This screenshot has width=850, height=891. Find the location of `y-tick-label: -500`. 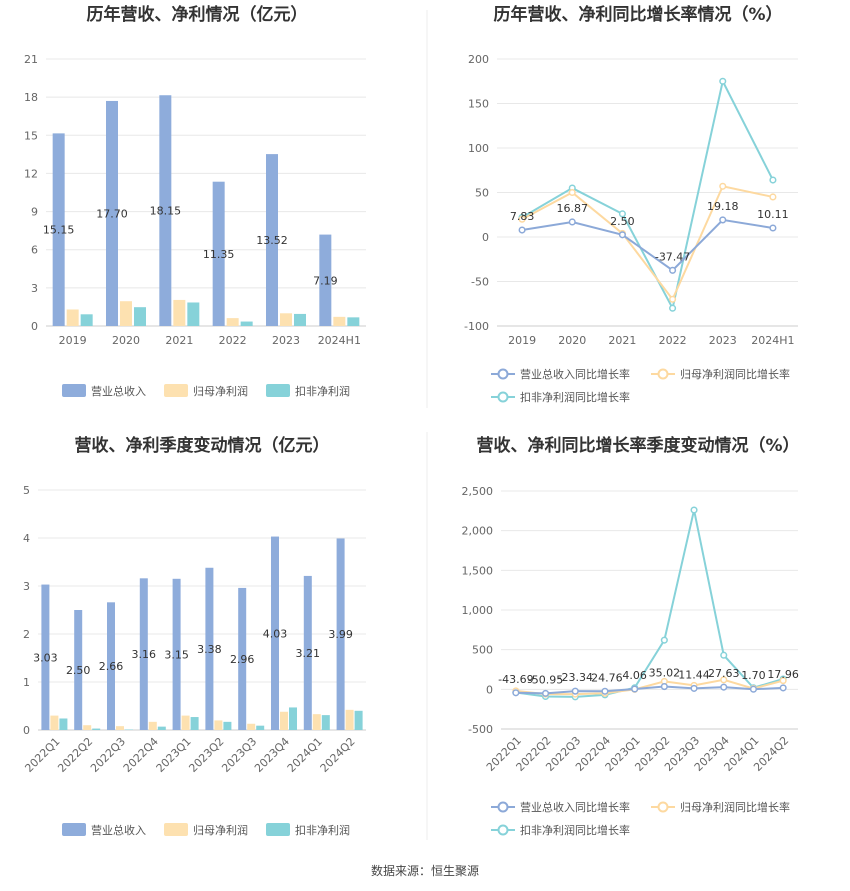

y-tick-label: -500 is located at coordinates (480, 729).